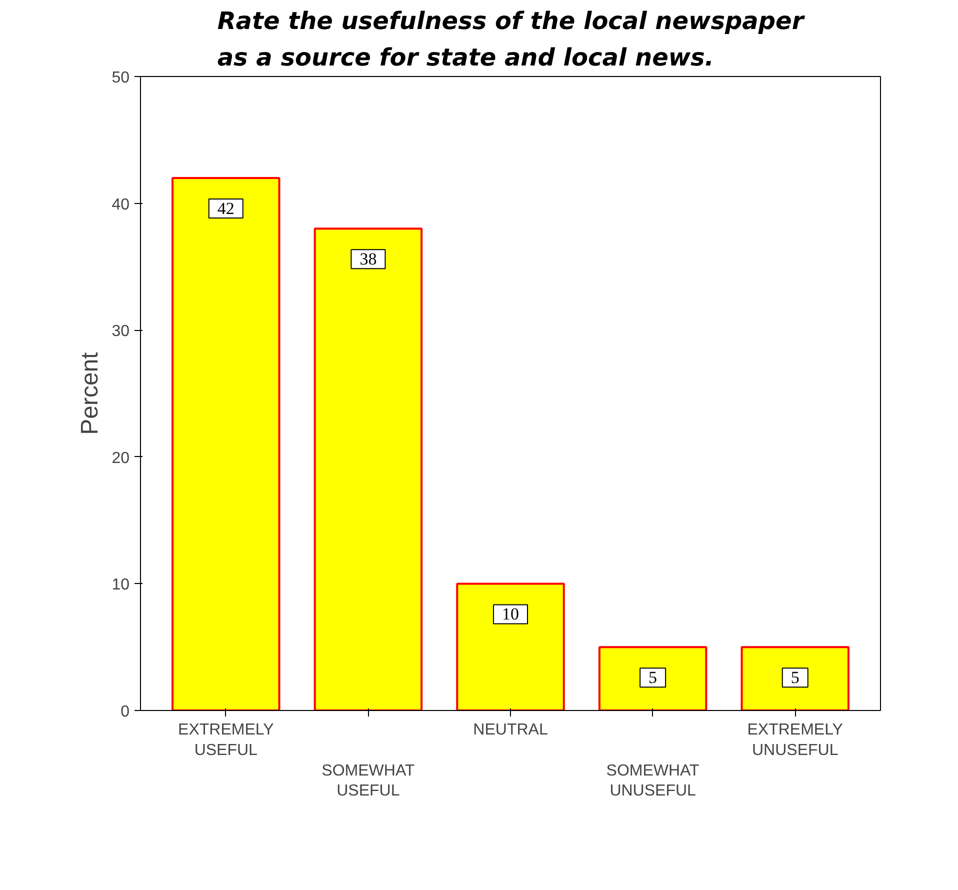 The height and width of the screenshot is (890, 958). Describe the element at coordinates (125, 712) in the screenshot. I see `y-tick-label: 0` at that location.